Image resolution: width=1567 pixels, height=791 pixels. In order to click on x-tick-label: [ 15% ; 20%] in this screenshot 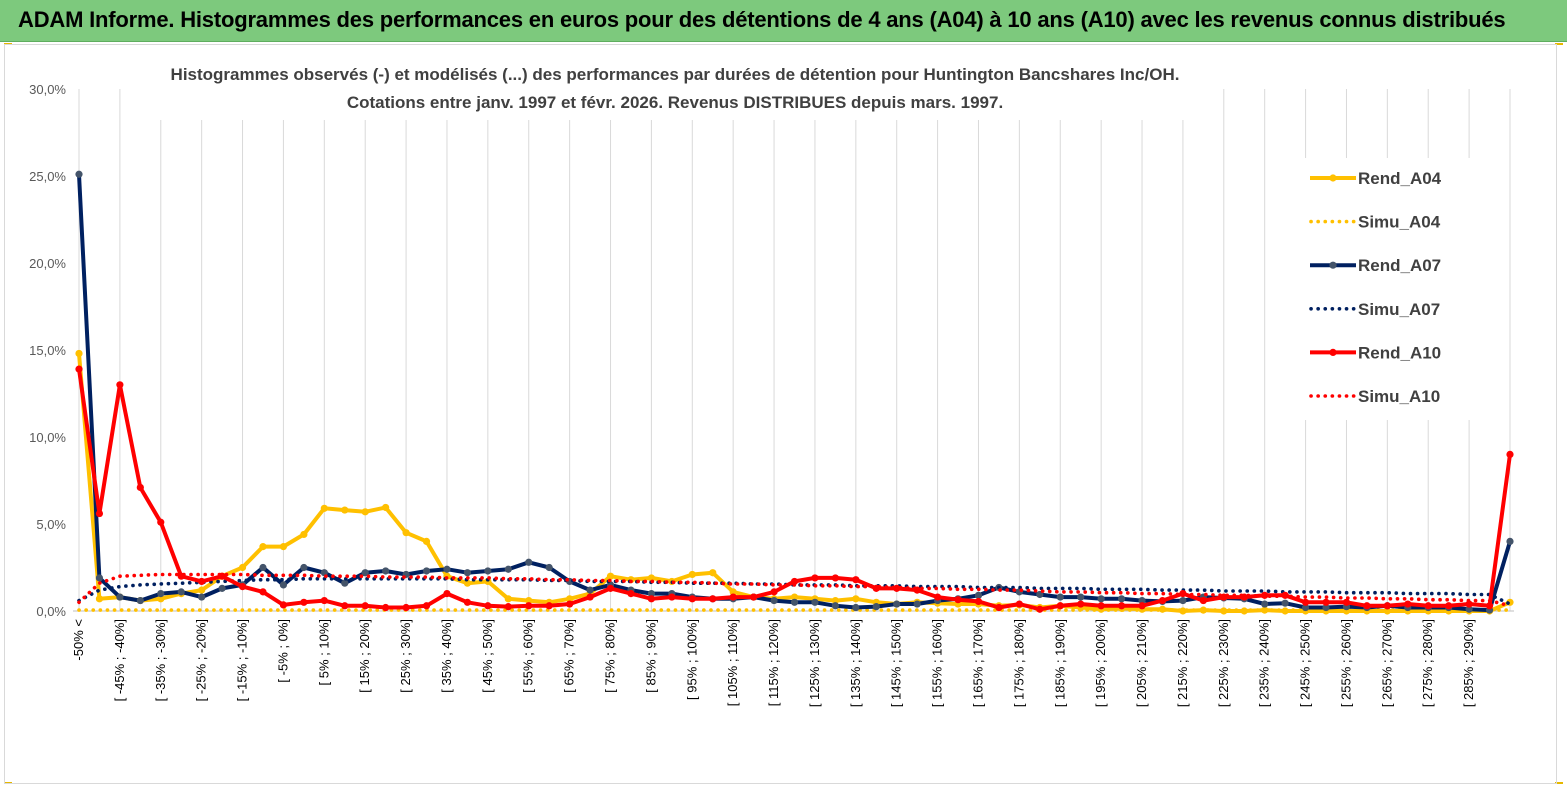, I will do `click(364, 656)`.